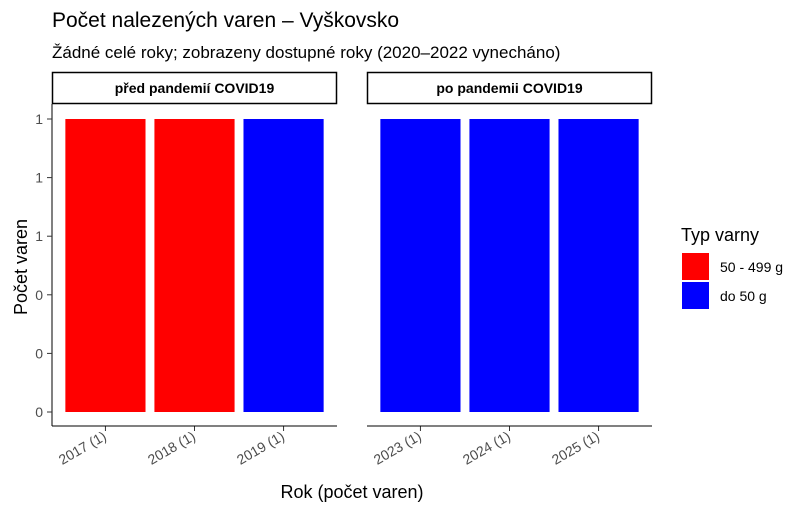 Image resolution: width=811 pixels, height=511 pixels. Describe the element at coordinates (751, 267) in the screenshot. I see `legend-label: 50 - 499 g` at that location.